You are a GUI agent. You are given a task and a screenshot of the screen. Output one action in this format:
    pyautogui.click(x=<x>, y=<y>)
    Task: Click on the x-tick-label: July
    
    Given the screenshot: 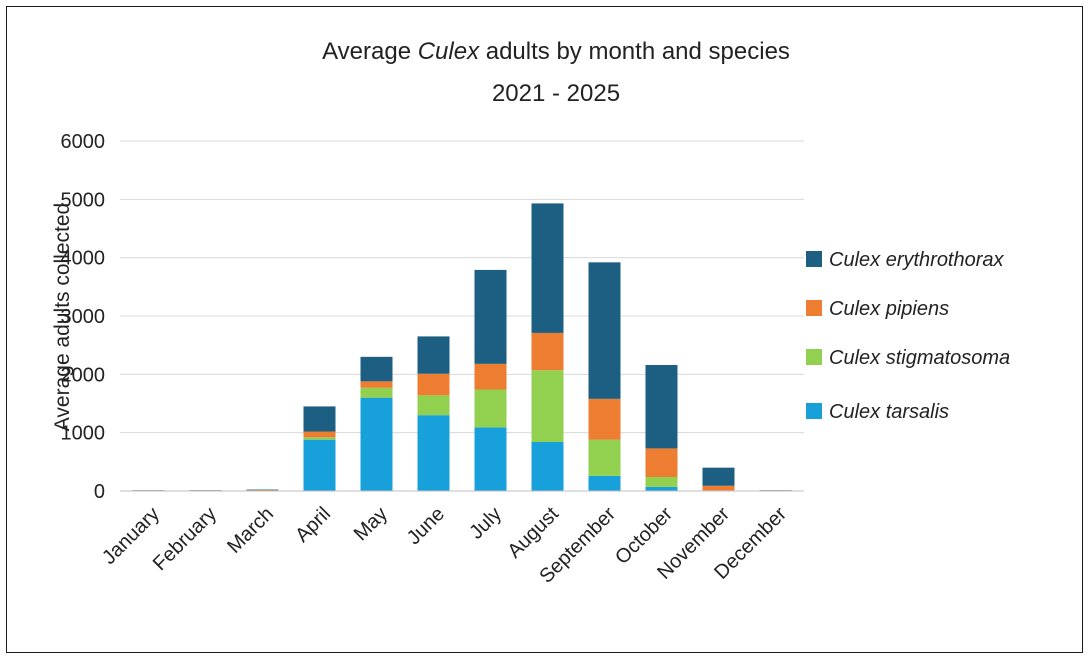 What is the action you would take?
    pyautogui.click(x=485, y=523)
    